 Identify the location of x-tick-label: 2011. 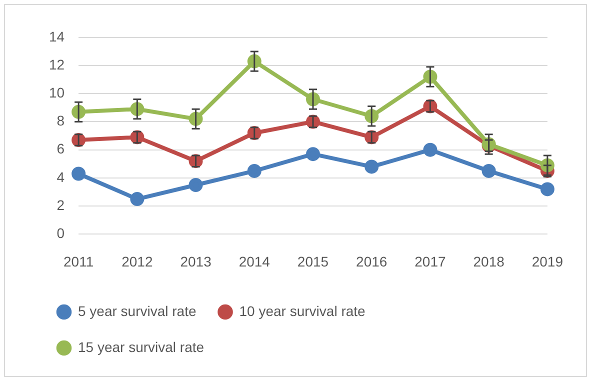
(79, 261).